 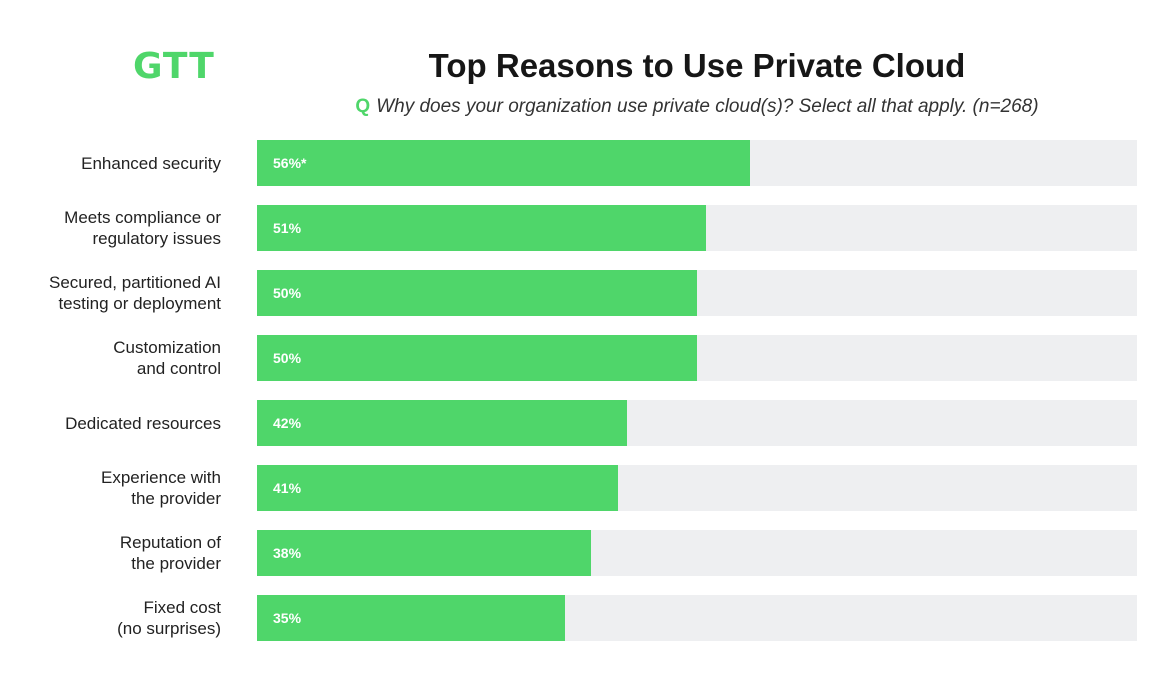 I want to click on value-label: 41%, so click(x=287, y=488).